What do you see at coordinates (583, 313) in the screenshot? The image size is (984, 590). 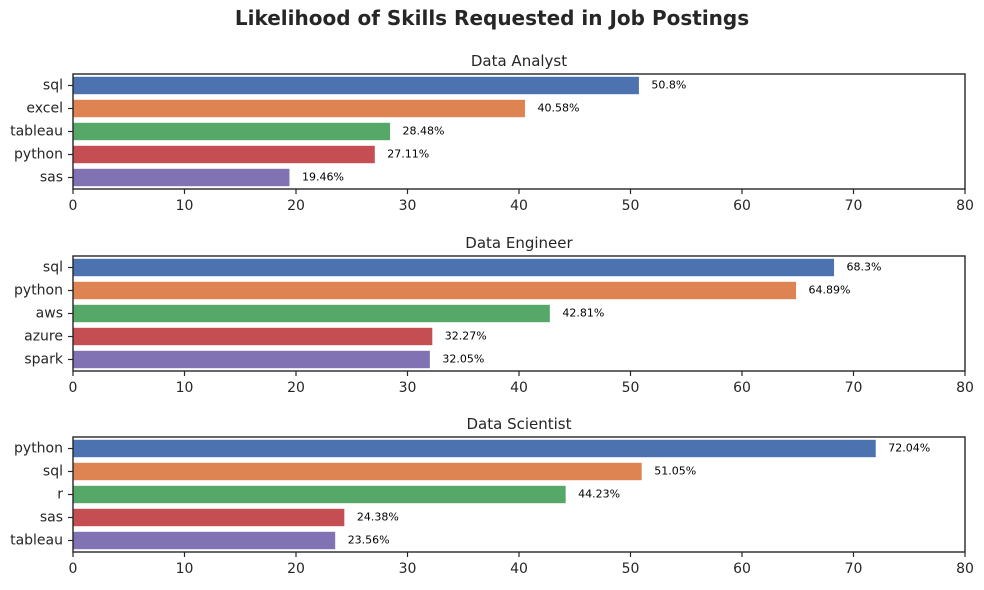 I see `data-label: 42.81%` at bounding box center [583, 313].